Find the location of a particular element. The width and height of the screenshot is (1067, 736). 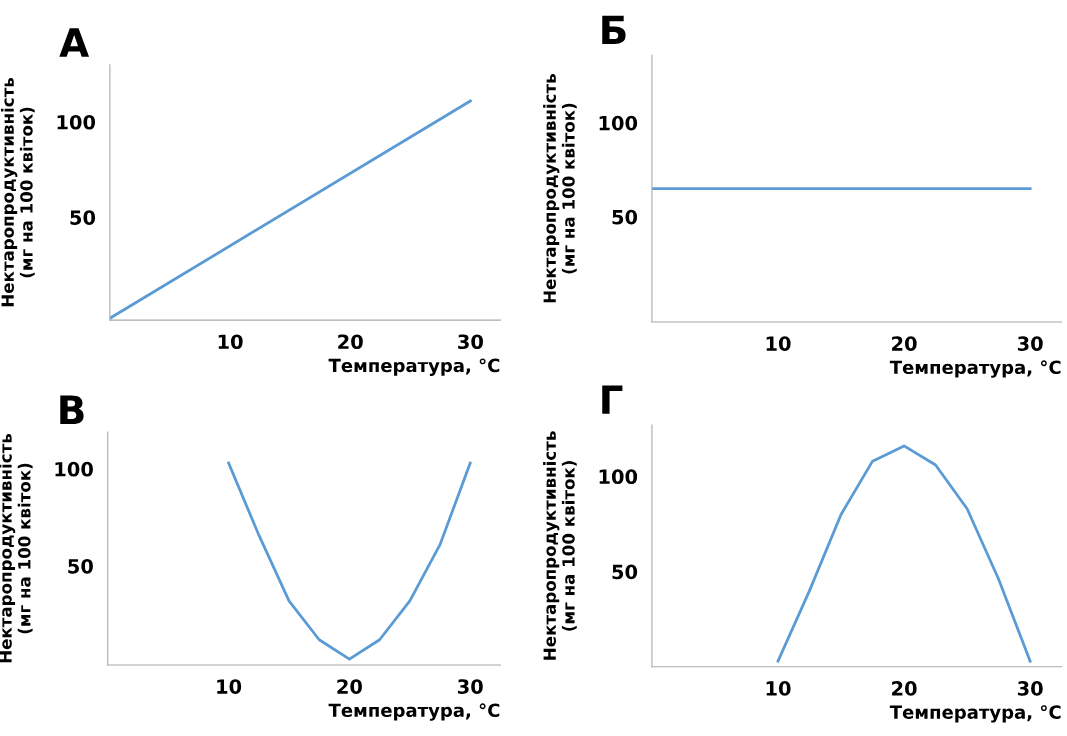

chart-title: Б is located at coordinates (614, 30).